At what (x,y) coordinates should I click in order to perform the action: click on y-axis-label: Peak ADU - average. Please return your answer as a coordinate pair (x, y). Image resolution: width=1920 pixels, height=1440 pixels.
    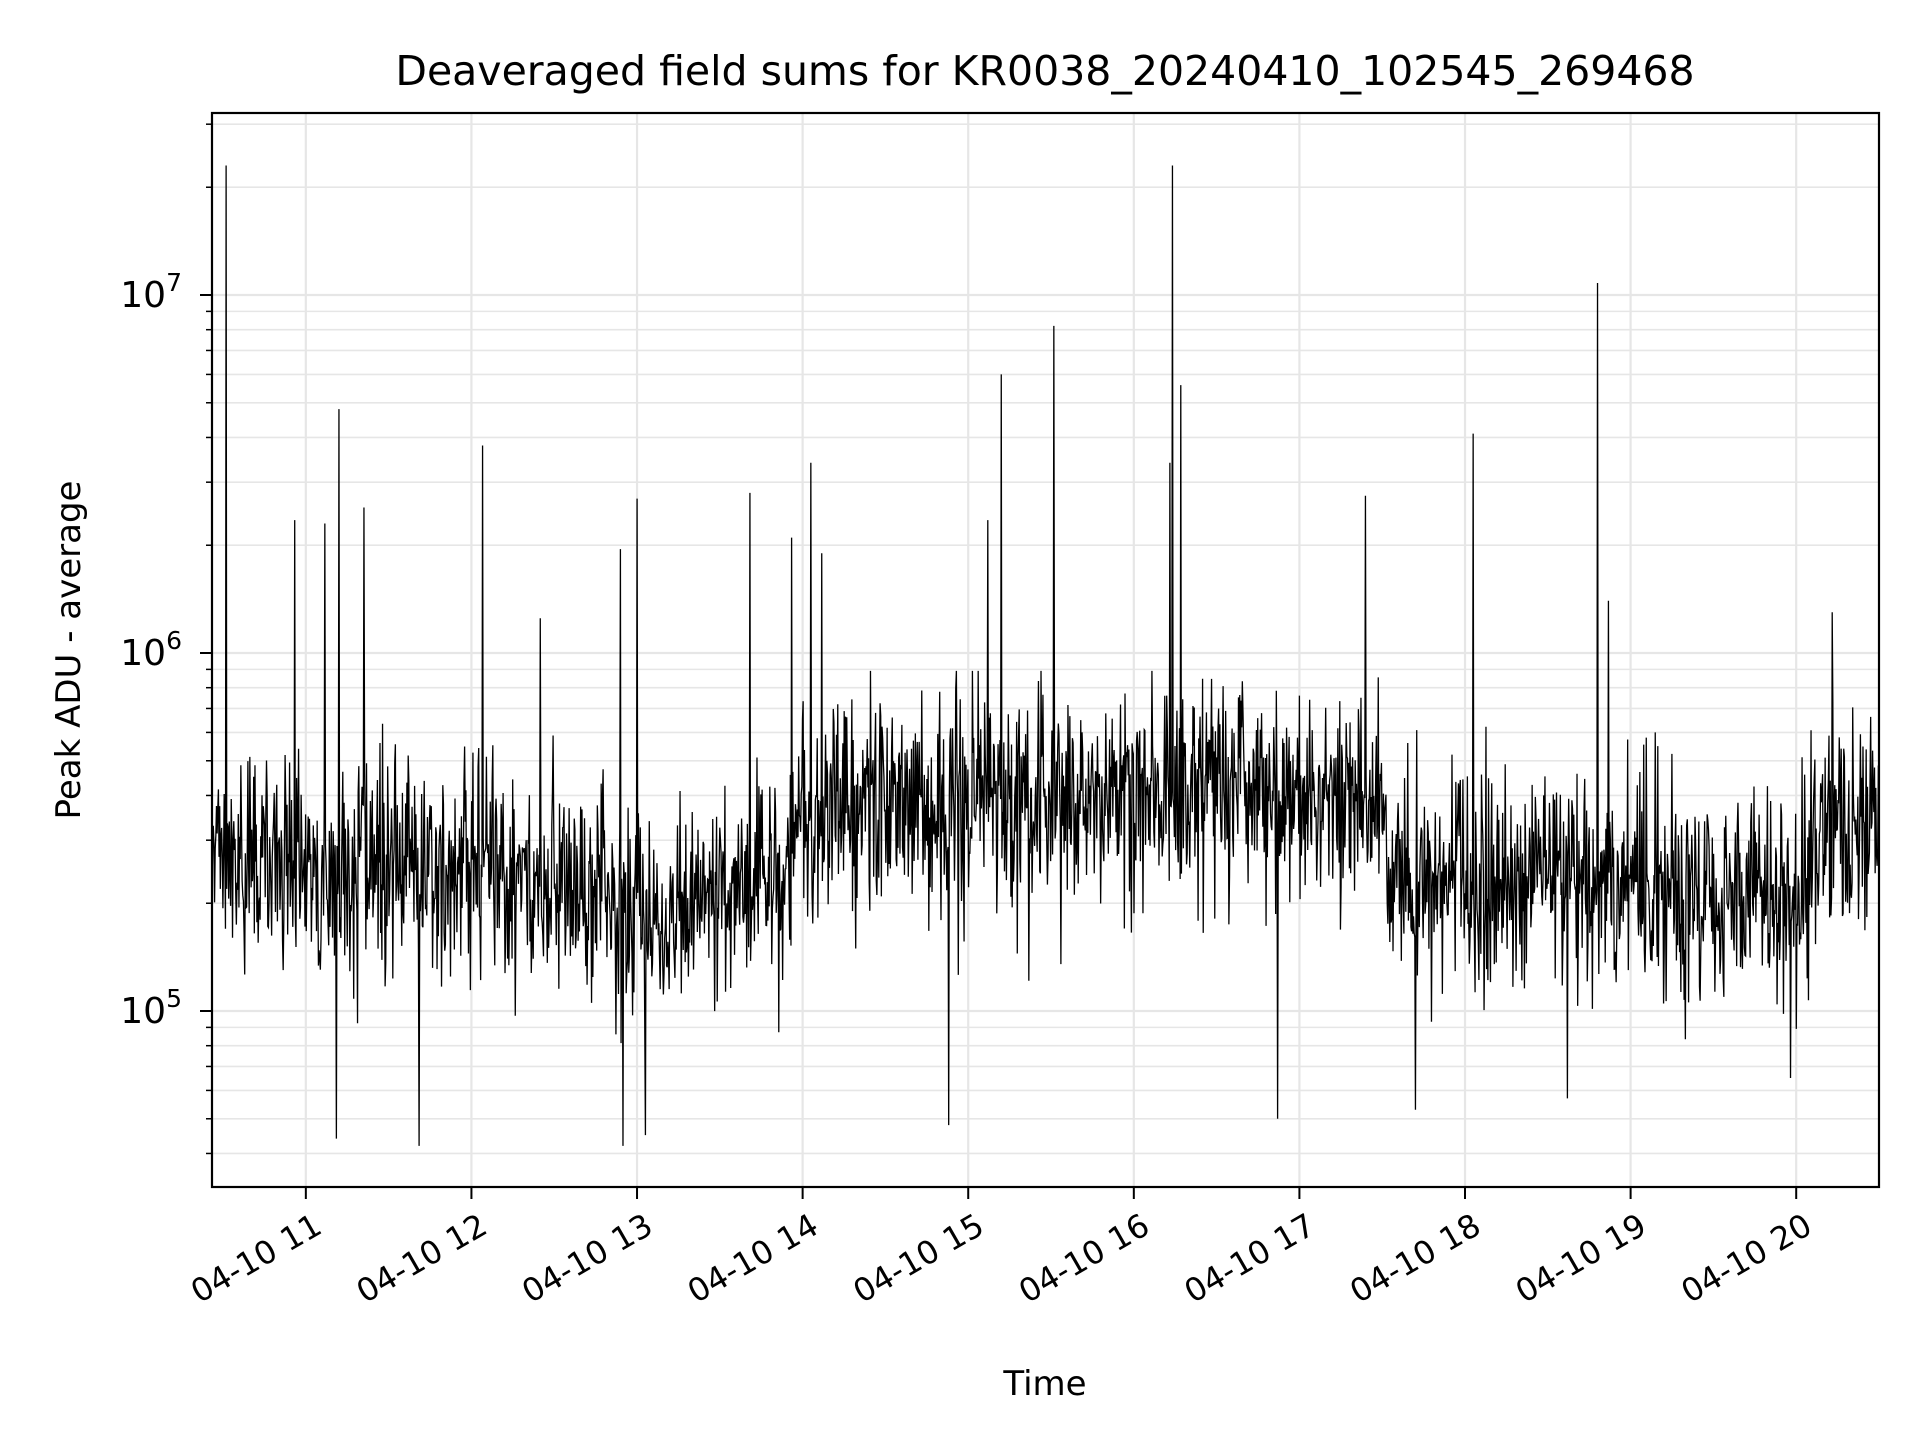
    Looking at the image, I should click on (69, 650).